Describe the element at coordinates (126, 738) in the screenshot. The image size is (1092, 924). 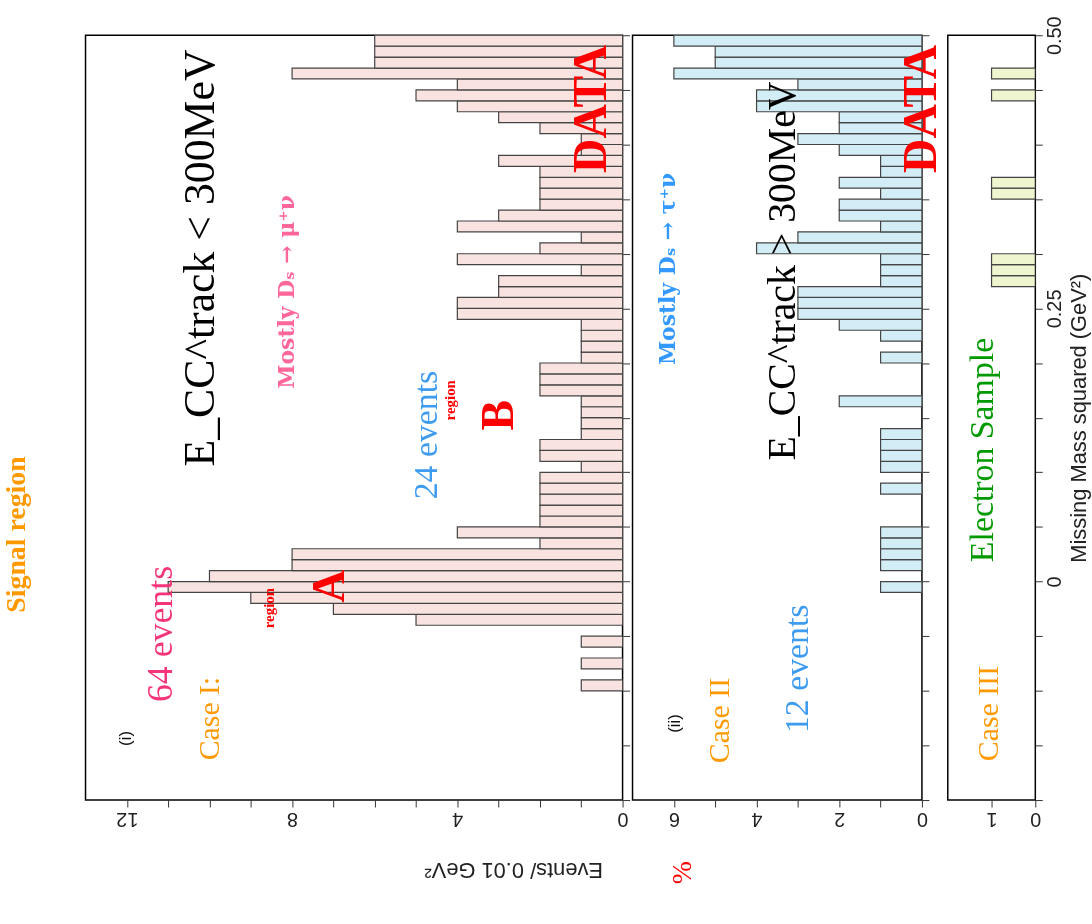
I see `annotation: (i)` at that location.